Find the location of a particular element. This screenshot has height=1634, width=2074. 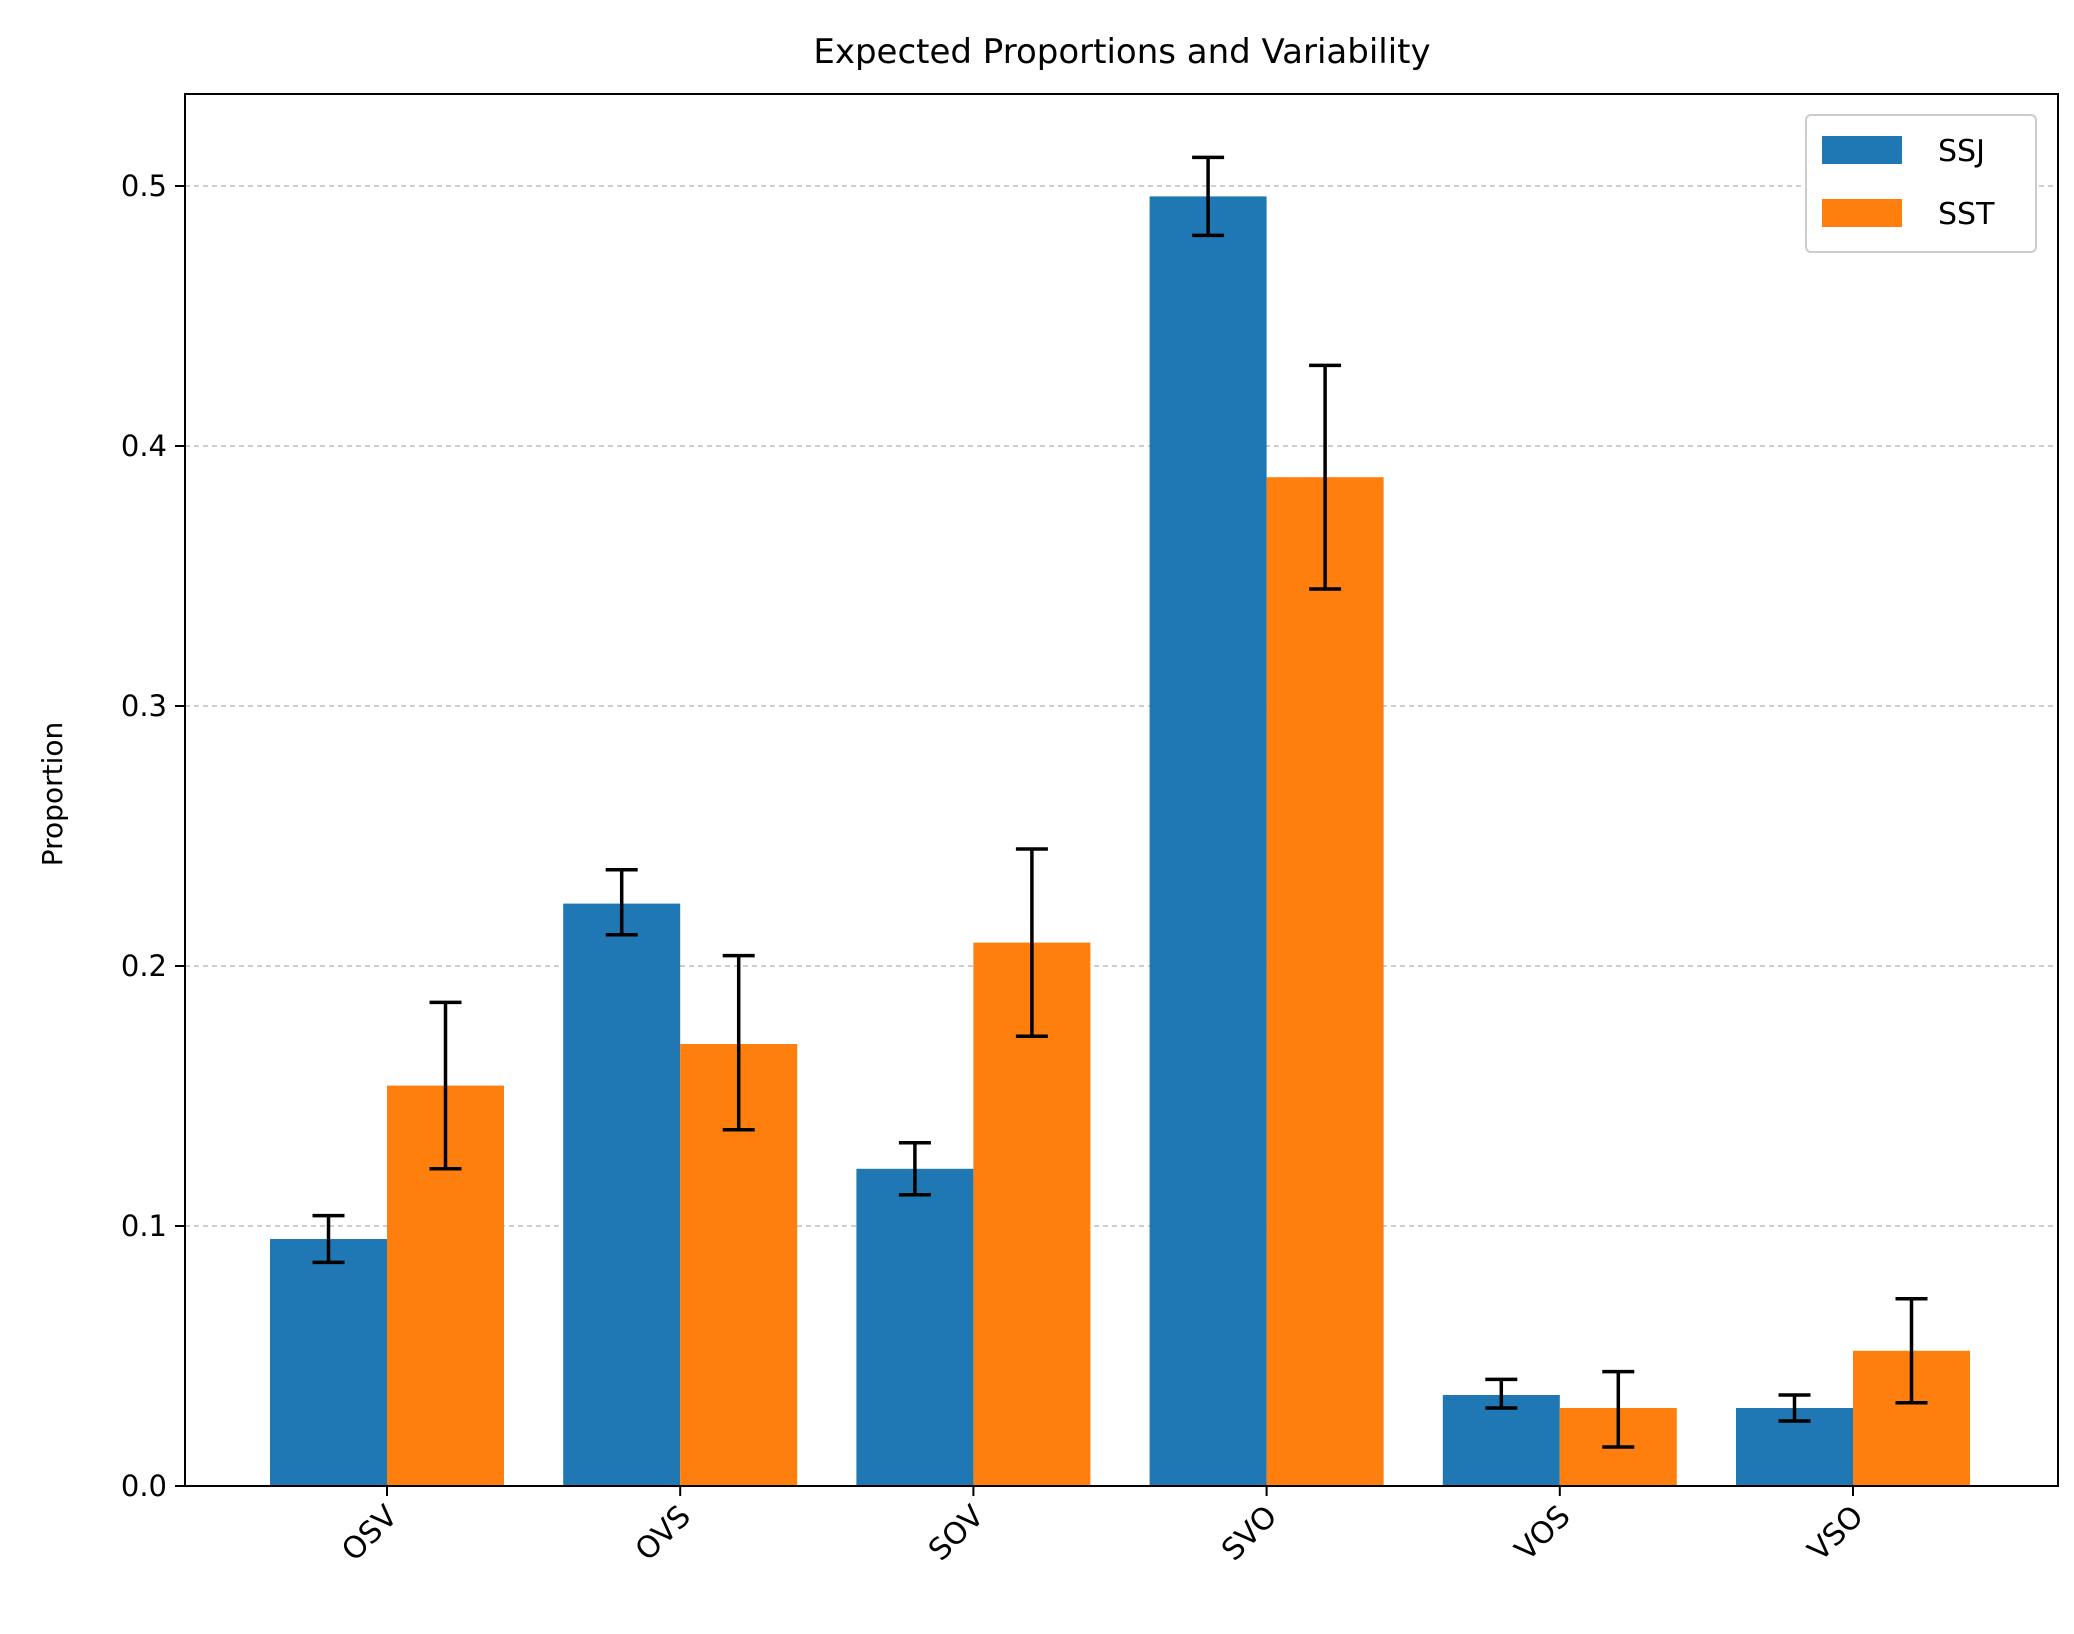

x-tick-label: OSV is located at coordinates (370, 1534).